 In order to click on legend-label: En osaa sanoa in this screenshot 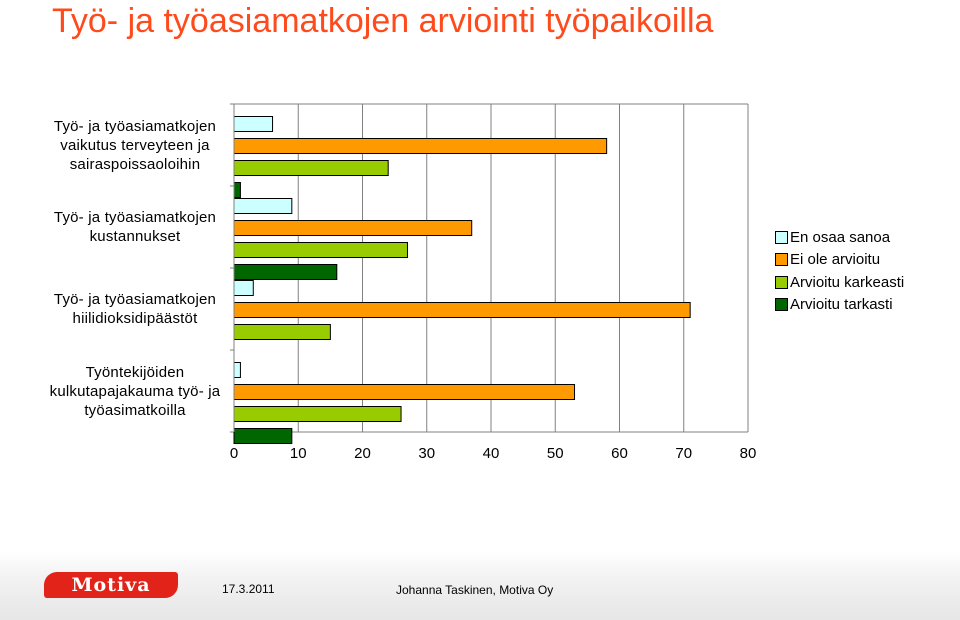, I will do `click(840, 237)`.